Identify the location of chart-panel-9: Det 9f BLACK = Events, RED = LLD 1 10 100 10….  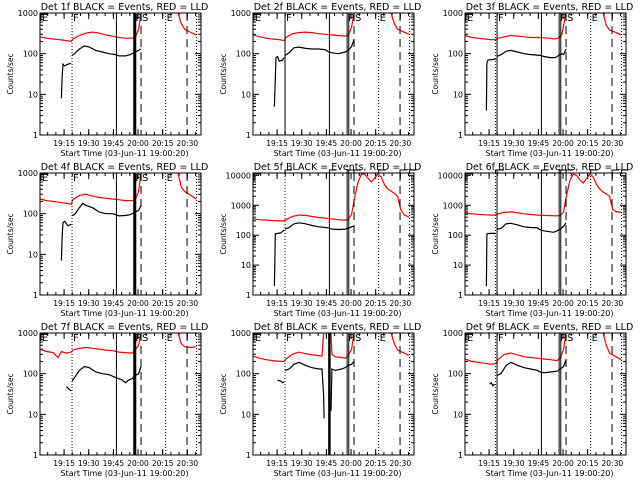
(532, 400).